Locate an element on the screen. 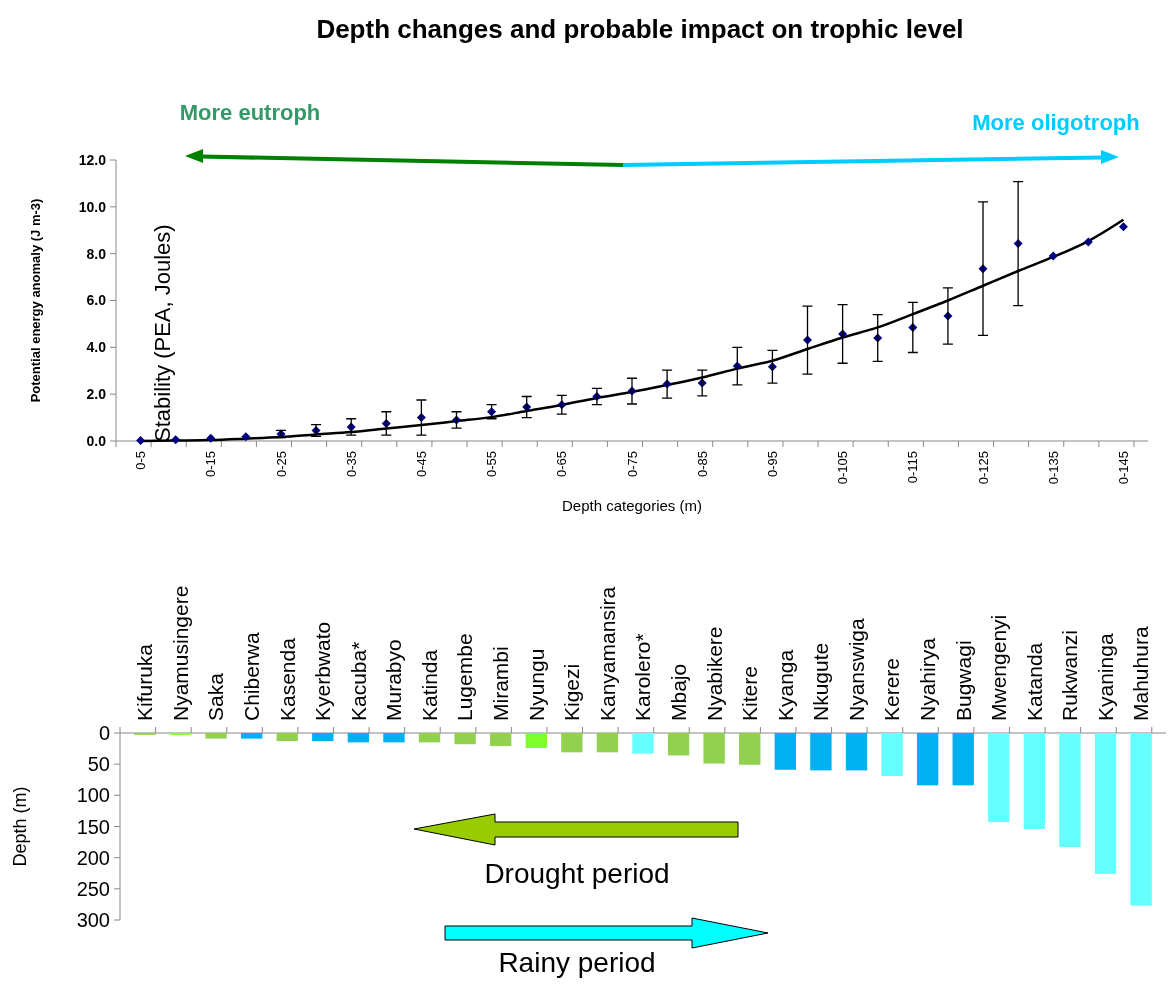 The height and width of the screenshot is (989, 1172). y-tick-label: 200 is located at coordinates (93, 857).